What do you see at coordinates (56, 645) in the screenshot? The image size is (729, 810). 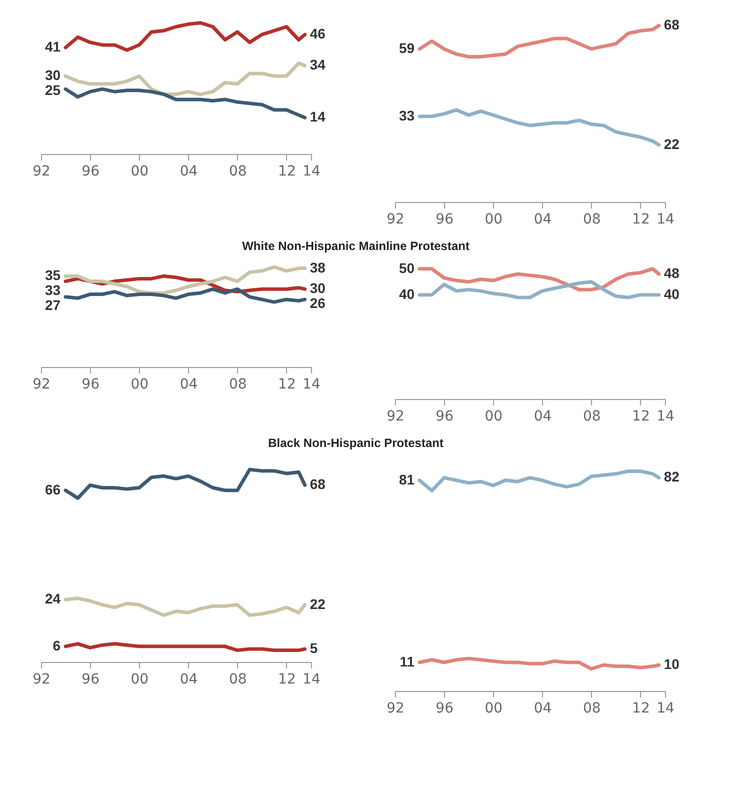 I see `data-label: 6` at bounding box center [56, 645].